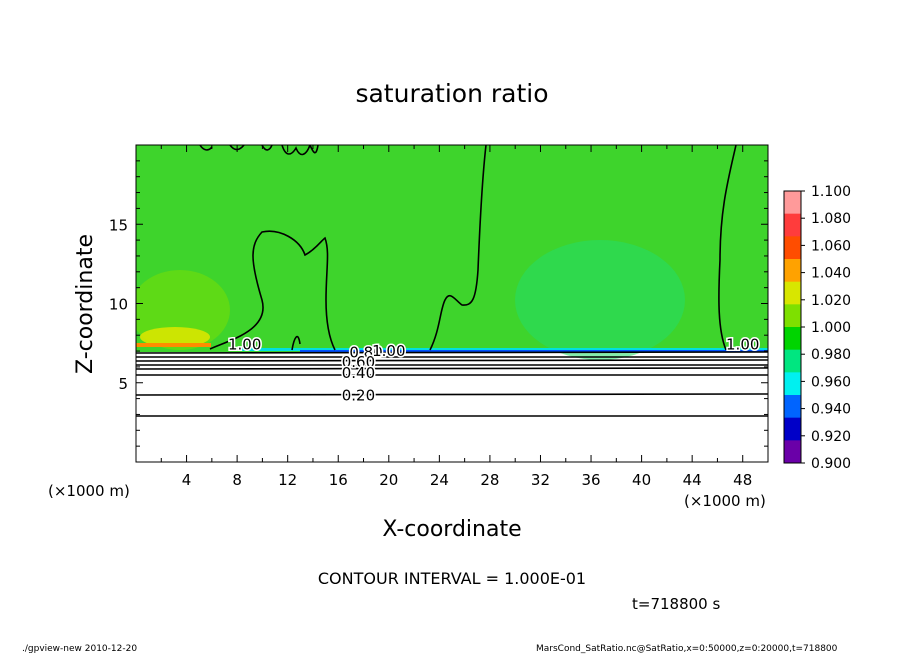 This screenshot has width=904, height=654. I want to click on colorbar-label: 0.900, so click(831, 464).